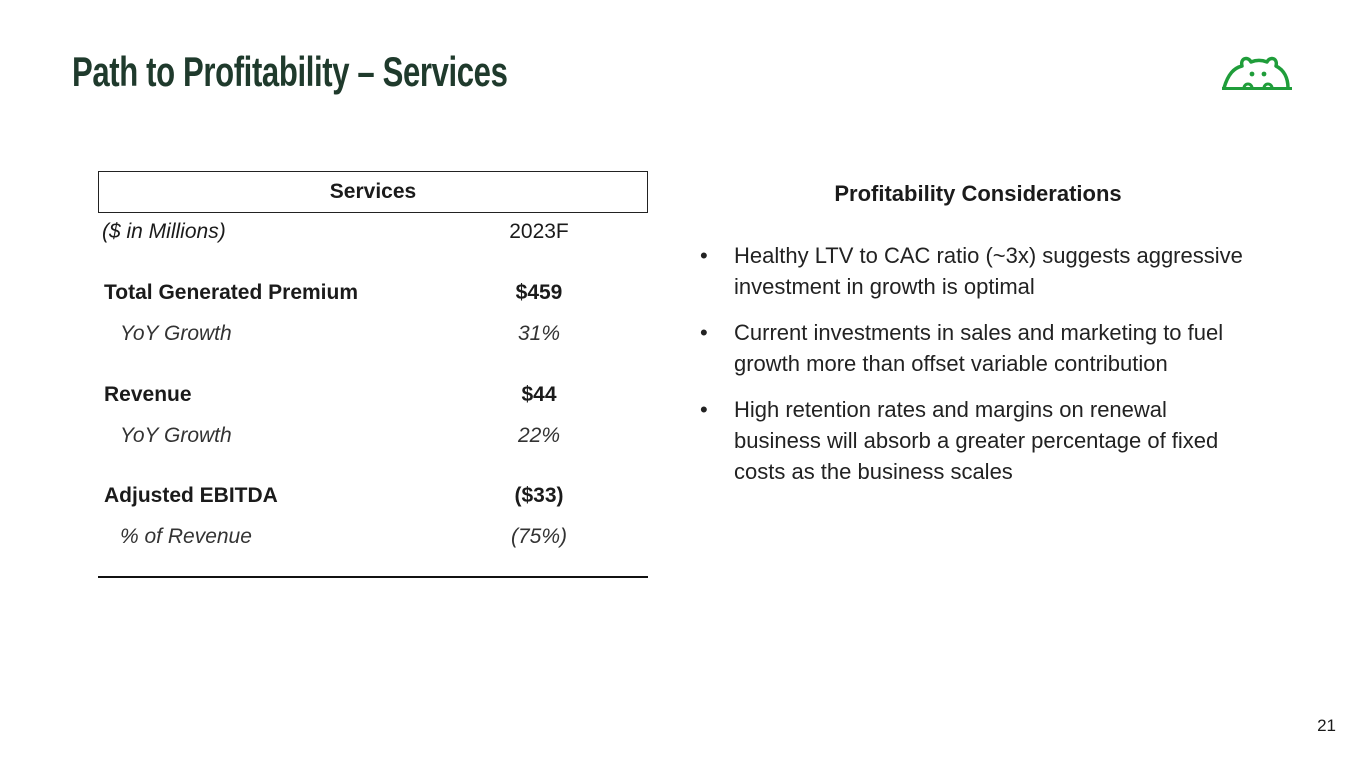  I want to click on table-rule, so click(373, 577).